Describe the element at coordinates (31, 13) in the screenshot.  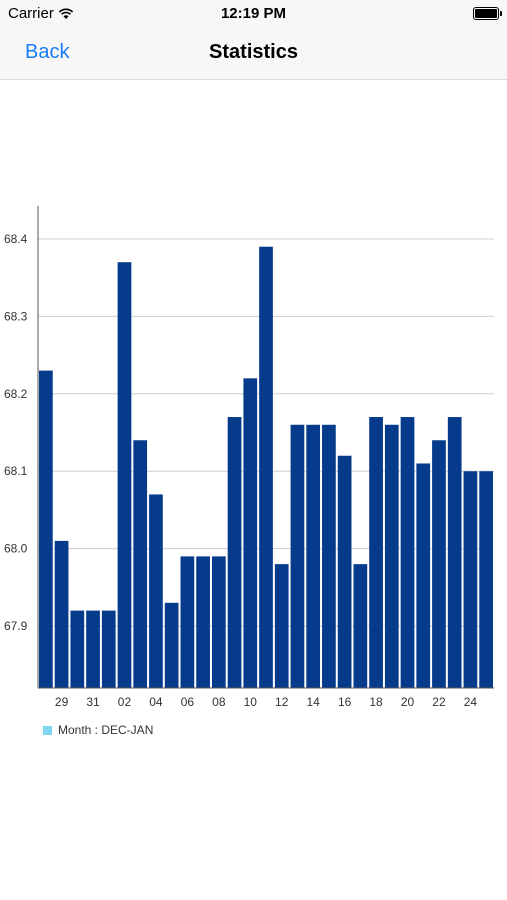
I see `carrier-label: Carrier` at that location.